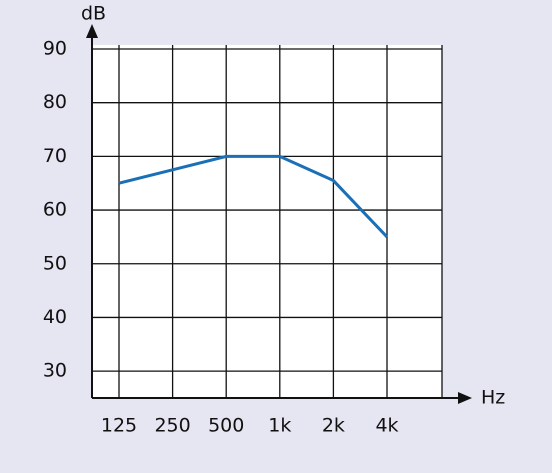 The width and height of the screenshot is (552, 473). Describe the element at coordinates (493, 398) in the screenshot. I see `x-axis-label: Hz` at that location.